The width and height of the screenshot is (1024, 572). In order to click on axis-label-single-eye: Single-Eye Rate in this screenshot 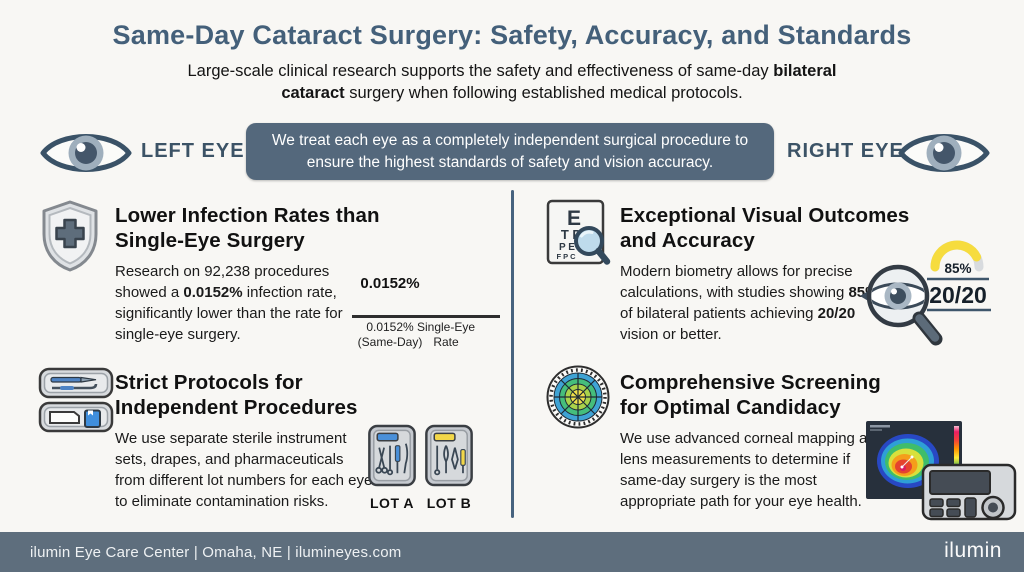, I will do `click(446, 334)`.